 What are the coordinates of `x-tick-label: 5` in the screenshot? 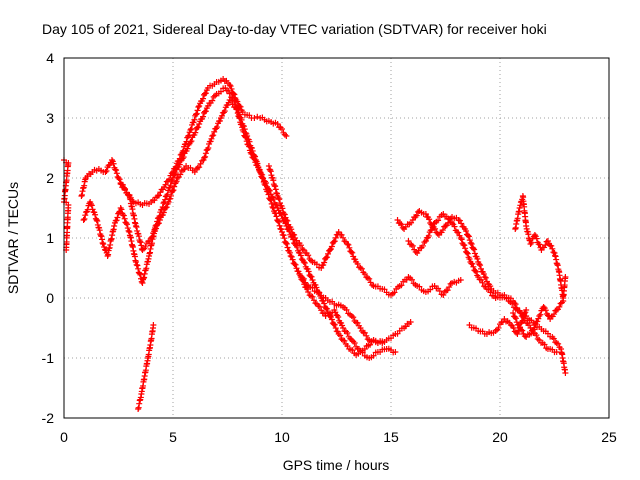 It's located at (173, 437).